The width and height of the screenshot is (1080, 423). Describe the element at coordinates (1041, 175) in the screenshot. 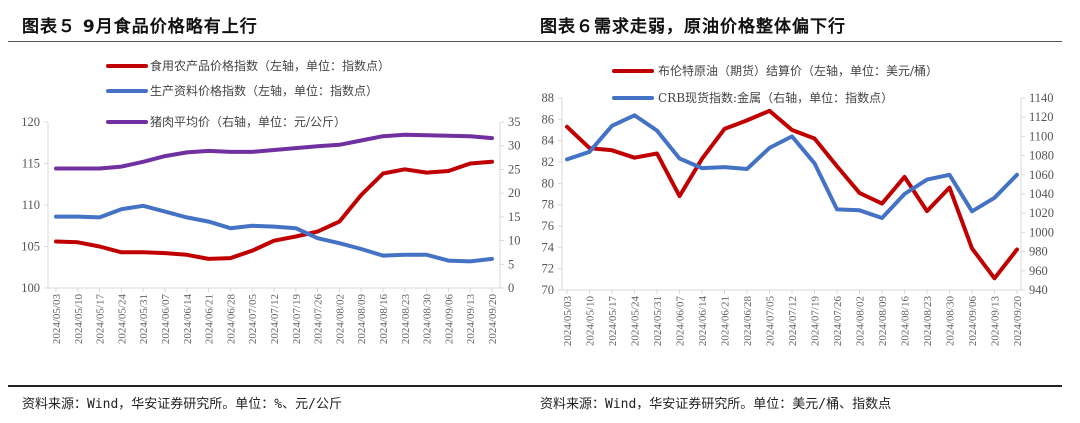

I see `right-y-tick-label: 1060` at that location.